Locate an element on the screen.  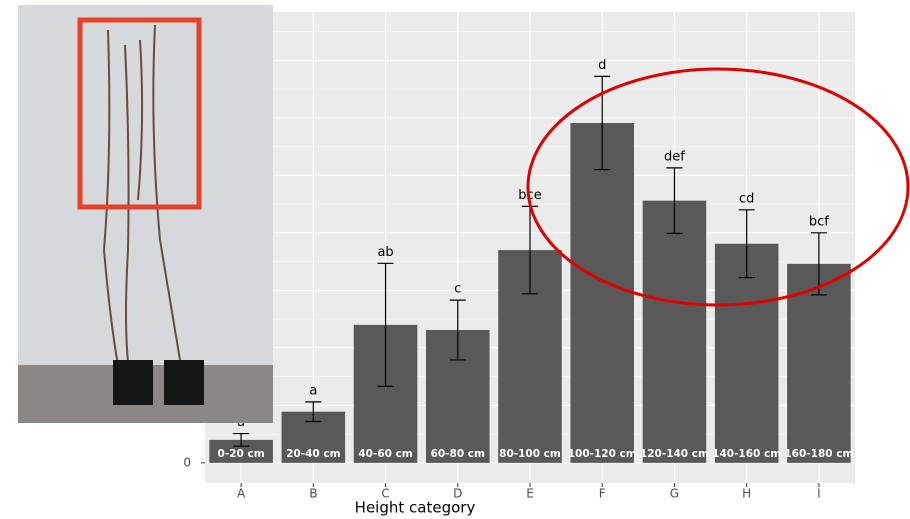
significance-label: d is located at coordinates (602, 65).